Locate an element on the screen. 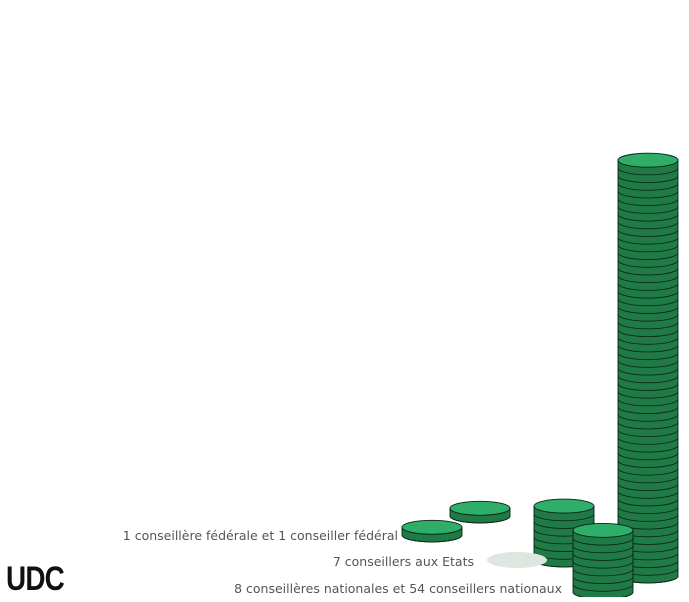 The height and width of the screenshot is (602, 689). party-name: UDC is located at coordinates (35, 579).